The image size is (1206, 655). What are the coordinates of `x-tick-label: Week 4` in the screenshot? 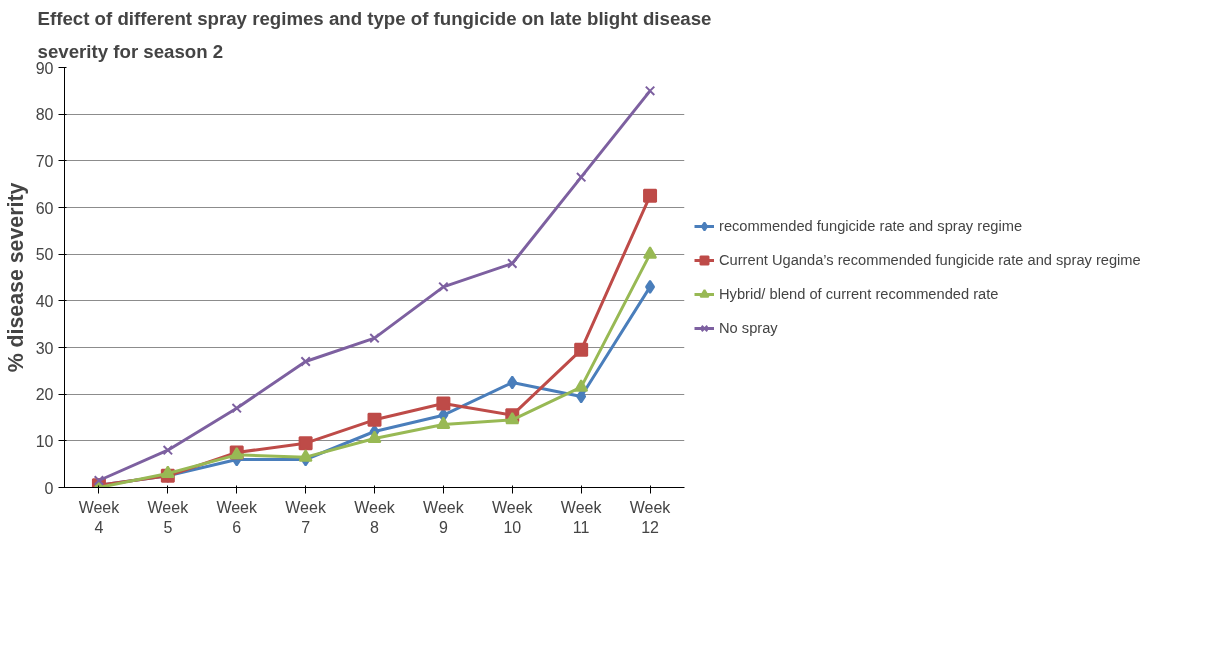 It's located at (99, 517).